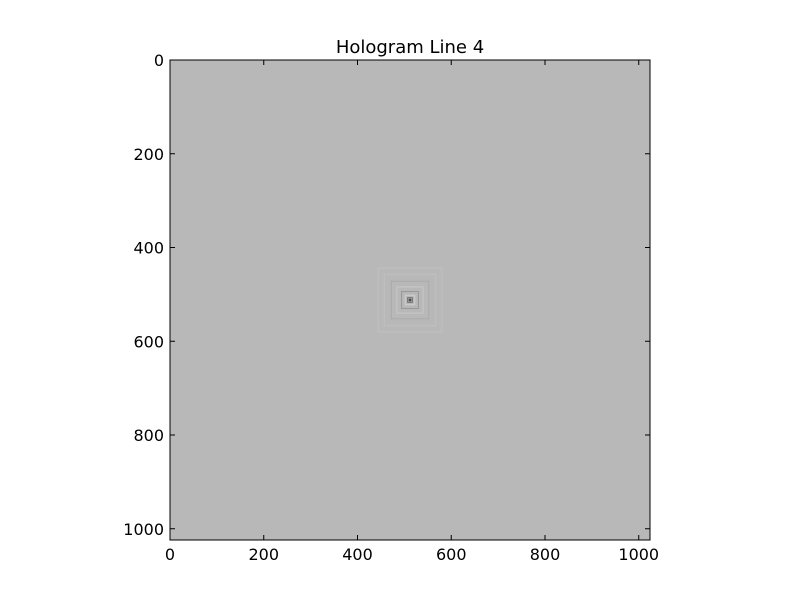  Describe the element at coordinates (451, 554) in the screenshot. I see `x-tick-label: 600` at that location.